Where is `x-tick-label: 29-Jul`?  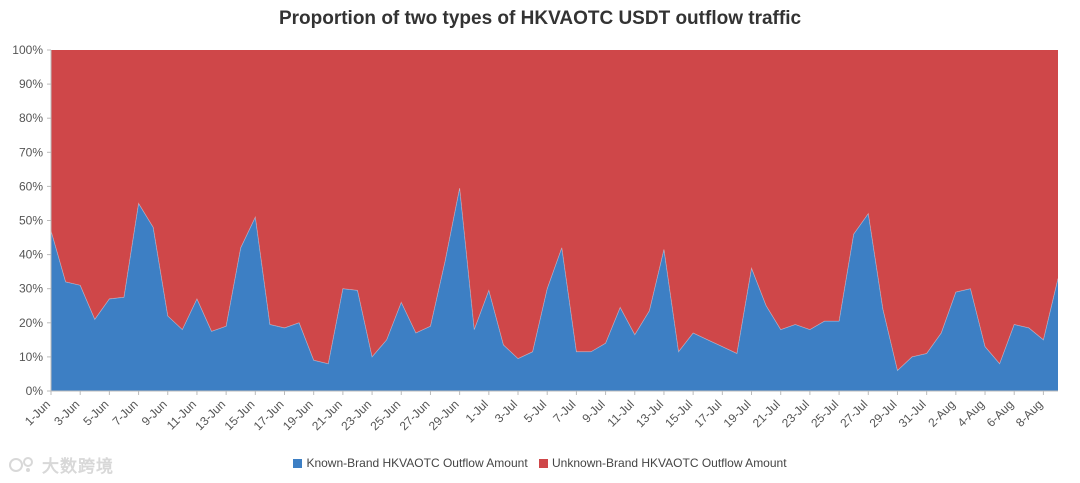
x-tick-label: 29-Jul is located at coordinates (883, 413).